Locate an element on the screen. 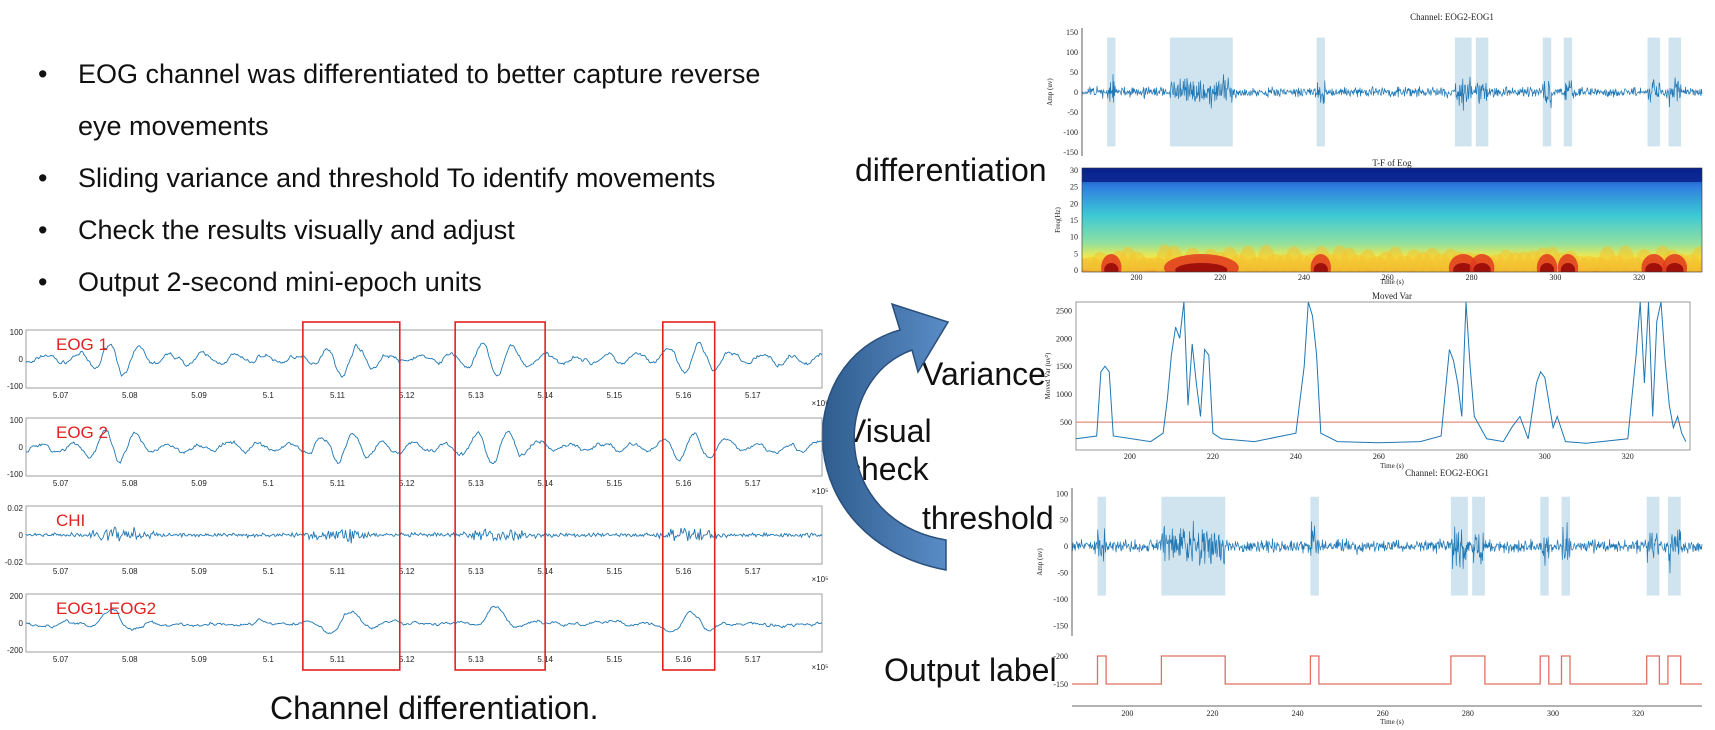  y-tick-label: 150 is located at coordinates (1072, 32).